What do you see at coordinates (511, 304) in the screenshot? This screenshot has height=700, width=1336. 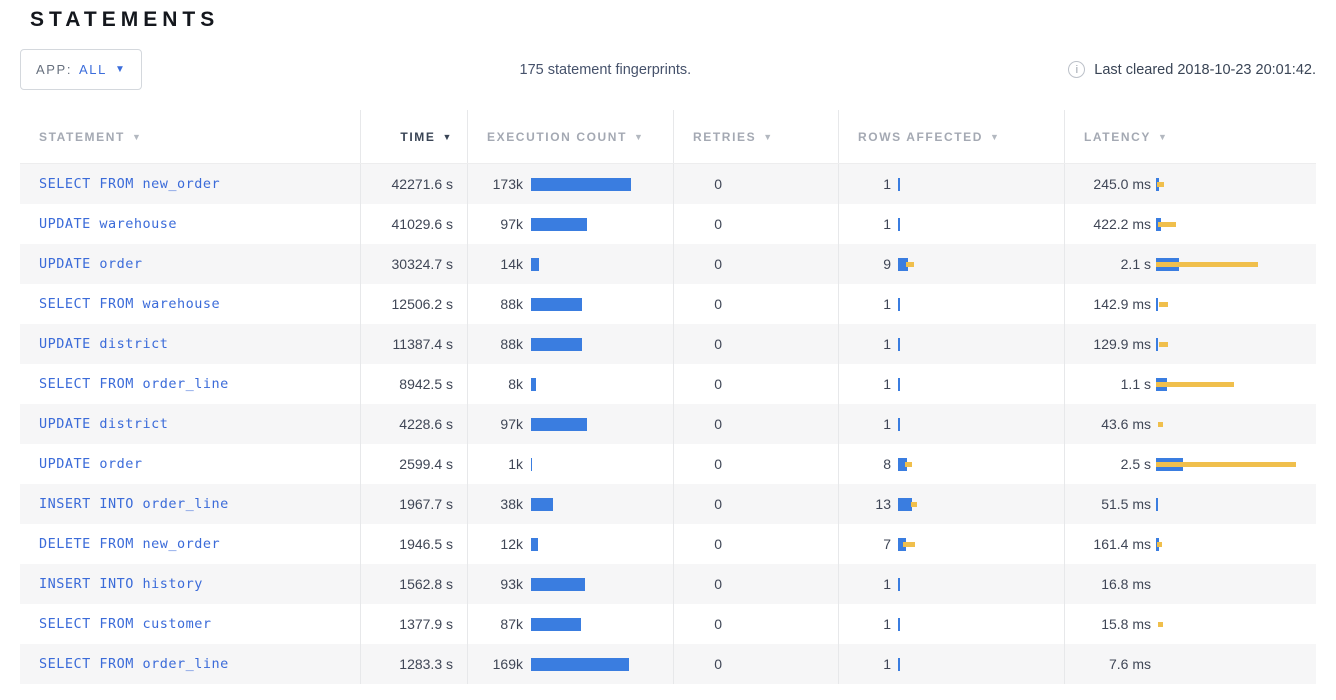 I see `execution-count-value: 88k` at bounding box center [511, 304].